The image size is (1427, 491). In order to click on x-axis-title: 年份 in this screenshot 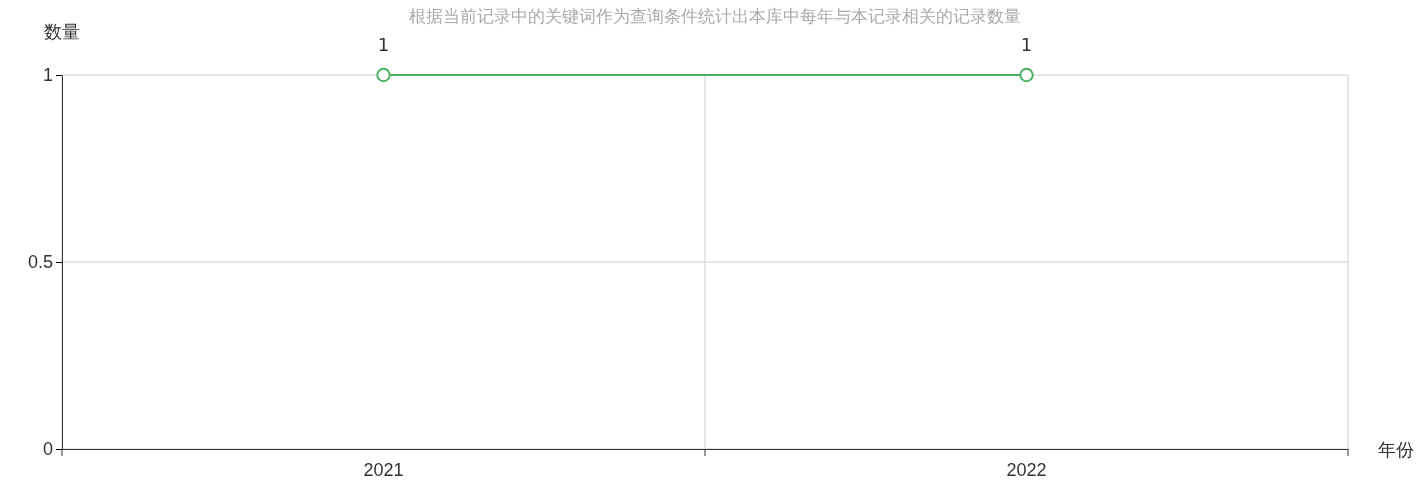, I will do `click(1396, 449)`.